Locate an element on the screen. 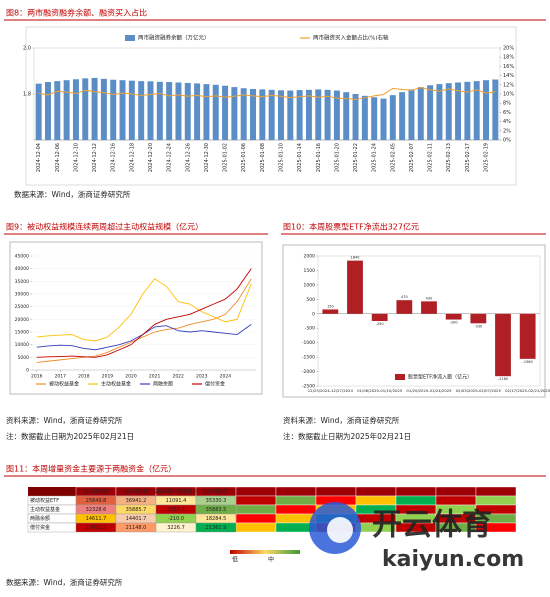 This screenshot has height=597, width=550. x-tick-label: 2025-01-20 is located at coordinates (337, 157).